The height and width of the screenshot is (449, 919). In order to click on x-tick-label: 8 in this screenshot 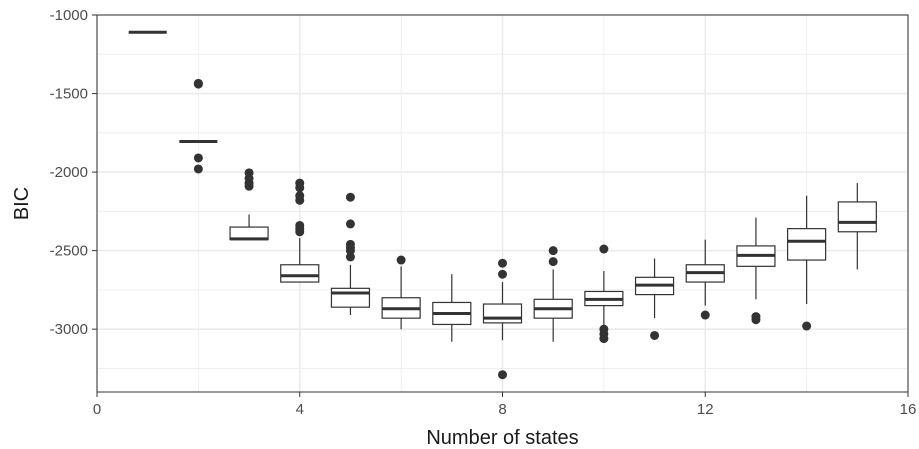, I will do `click(502, 409)`.